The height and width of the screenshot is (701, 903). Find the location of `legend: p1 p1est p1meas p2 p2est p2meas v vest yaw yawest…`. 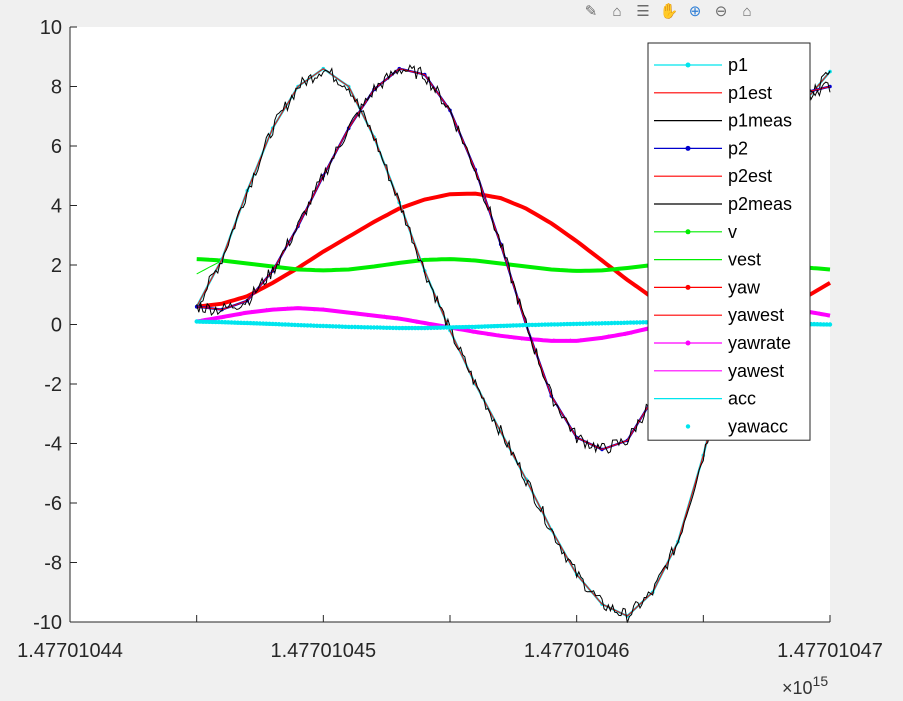

legend: p1 p1est p1meas p2 p2est p2meas v vest yaw yawest… is located at coordinates (729, 241).